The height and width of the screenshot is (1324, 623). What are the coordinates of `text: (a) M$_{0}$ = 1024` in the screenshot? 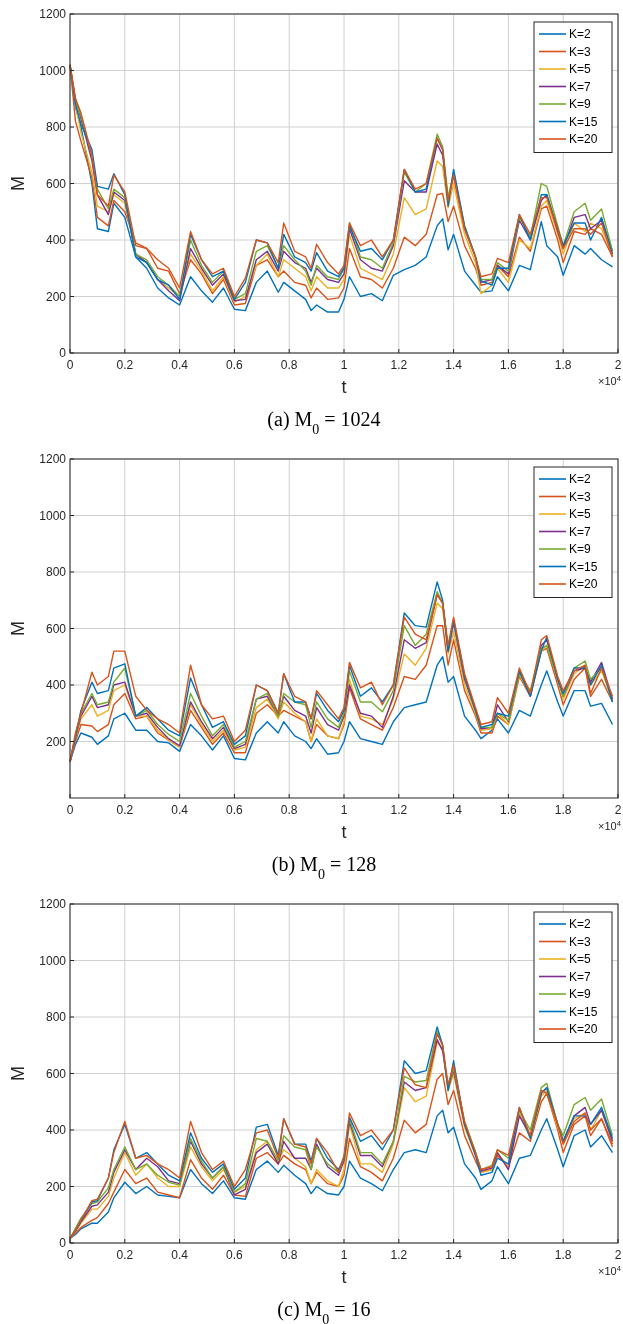 It's located at (324, 422).